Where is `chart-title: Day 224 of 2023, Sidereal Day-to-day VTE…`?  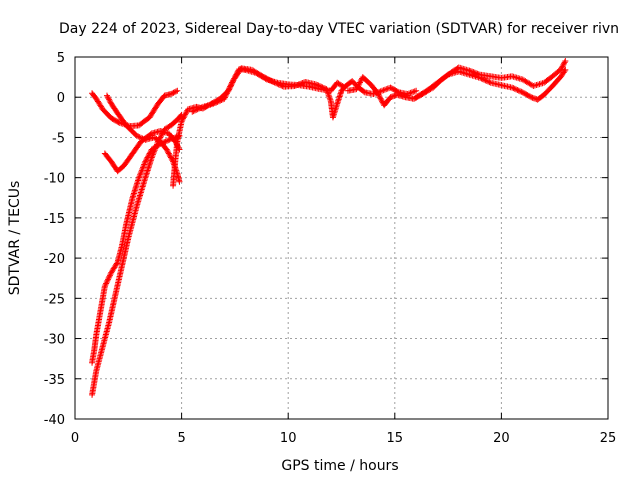 chart-title: Day 224 of 2023, Sidereal Day-to-day VTE… is located at coordinates (339, 29).